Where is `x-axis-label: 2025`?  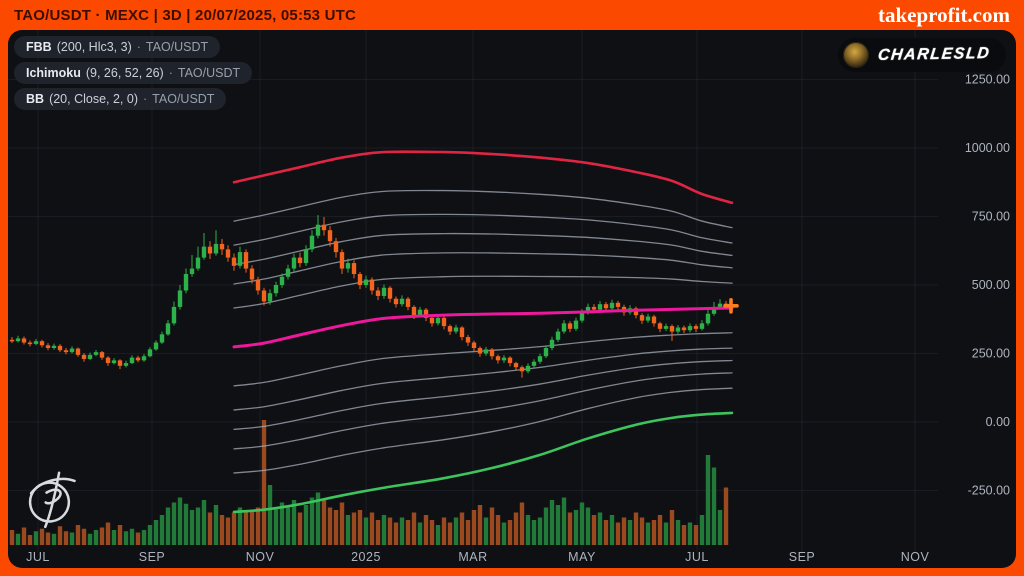 x-axis-label: 2025 is located at coordinates (366, 557).